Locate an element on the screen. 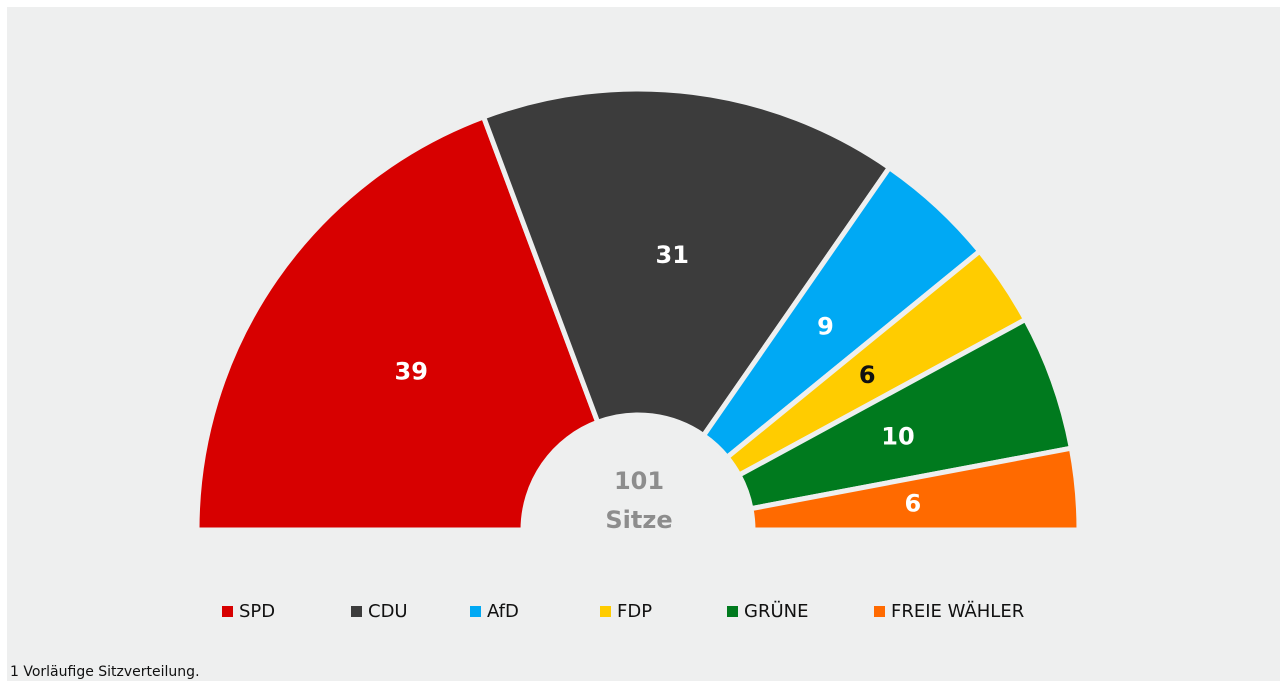 The height and width of the screenshot is (688, 1287). legend-label: FDP is located at coordinates (634, 611).